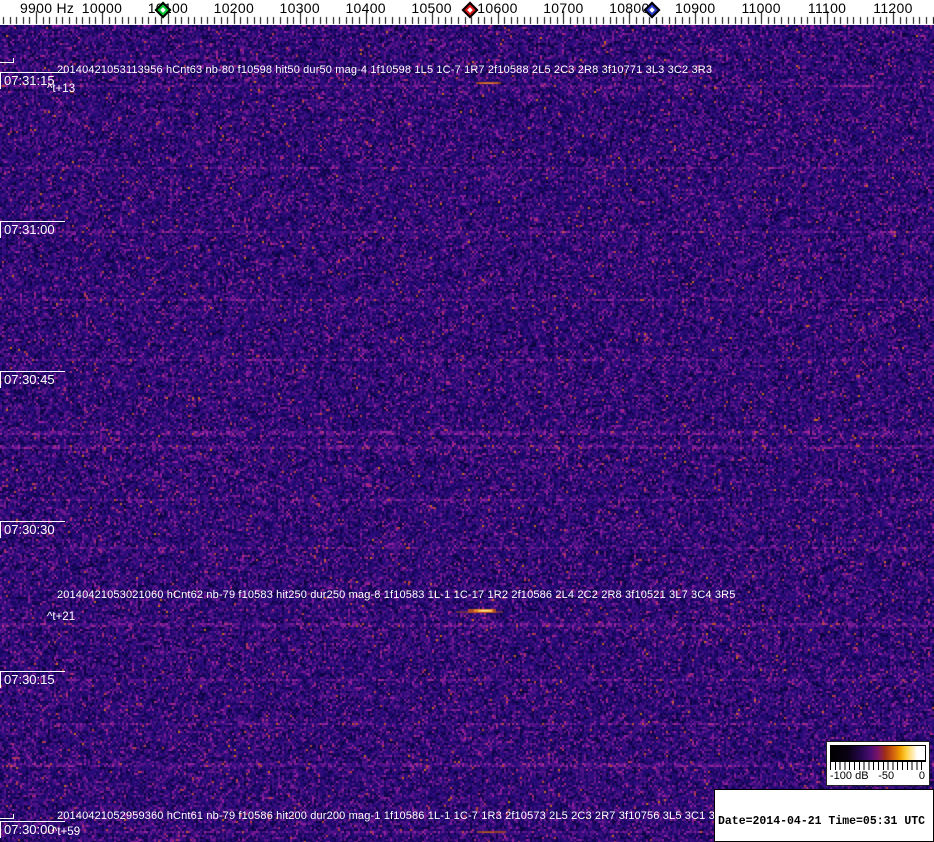 The width and height of the screenshot is (934, 842). What do you see at coordinates (849, 776) in the screenshot?
I see `colorbar-label-min: -100 dB` at bounding box center [849, 776].